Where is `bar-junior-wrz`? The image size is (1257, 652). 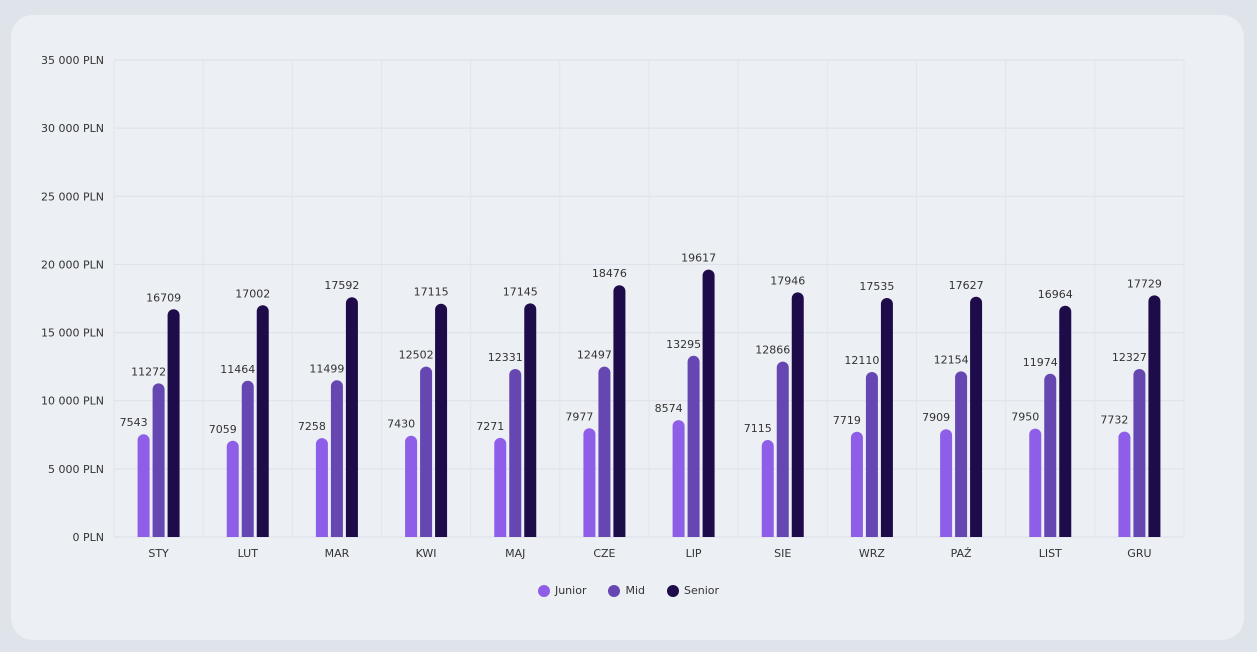 bar-junior-wrz is located at coordinates (856, 484).